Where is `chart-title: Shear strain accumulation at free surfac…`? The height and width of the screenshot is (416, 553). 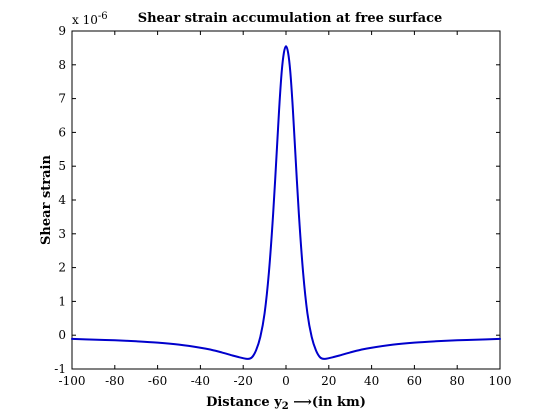
chart-title: Shear strain accumulation at free surfac… is located at coordinates (290, 18).